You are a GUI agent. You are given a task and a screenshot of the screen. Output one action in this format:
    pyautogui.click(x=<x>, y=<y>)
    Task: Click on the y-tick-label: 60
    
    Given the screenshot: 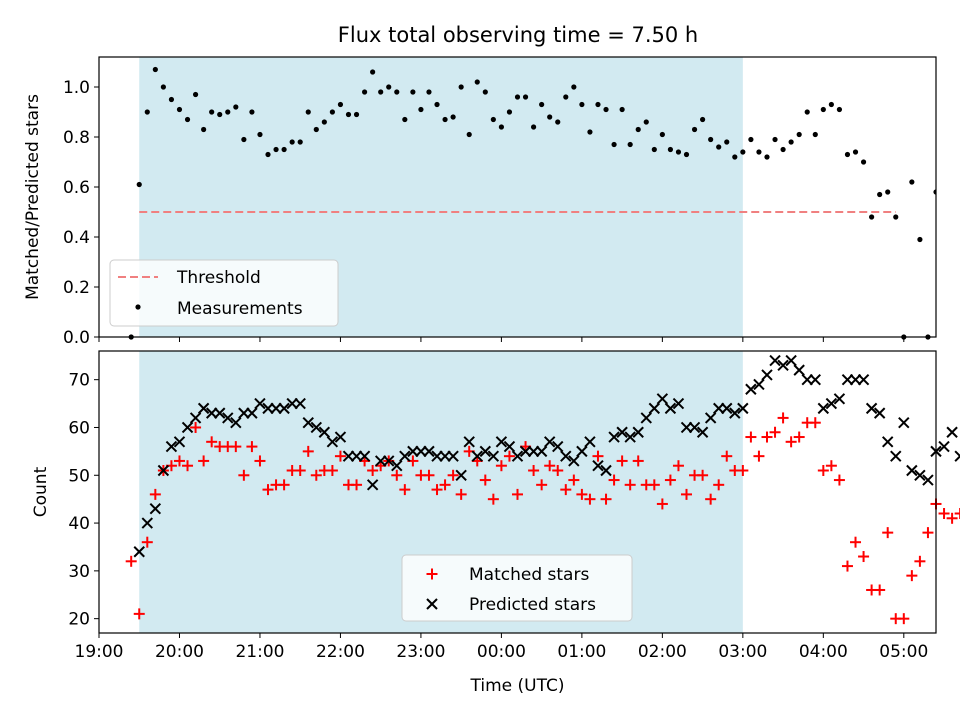 What is the action you would take?
    pyautogui.click(x=79, y=428)
    